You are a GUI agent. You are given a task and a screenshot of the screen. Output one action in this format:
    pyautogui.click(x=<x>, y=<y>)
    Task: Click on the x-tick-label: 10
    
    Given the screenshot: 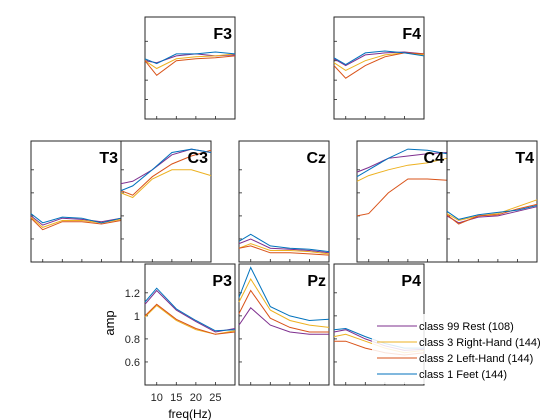 What is the action you would take?
    pyautogui.click(x=157, y=398)
    